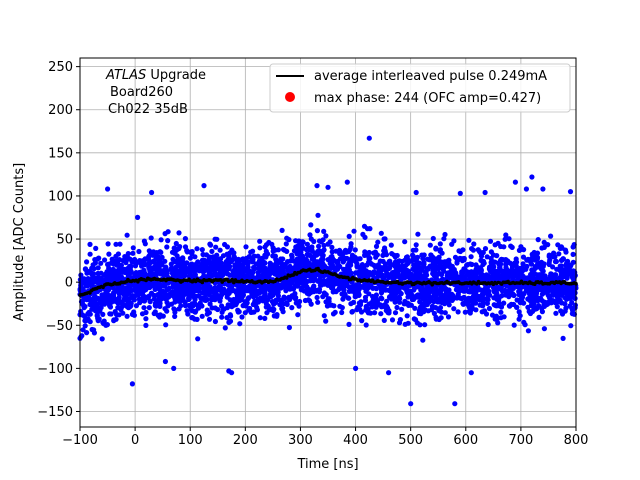 The height and width of the screenshot is (480, 640). Describe the element at coordinates (290, 97) in the screenshot. I see `legend-marker-swatch` at that location.